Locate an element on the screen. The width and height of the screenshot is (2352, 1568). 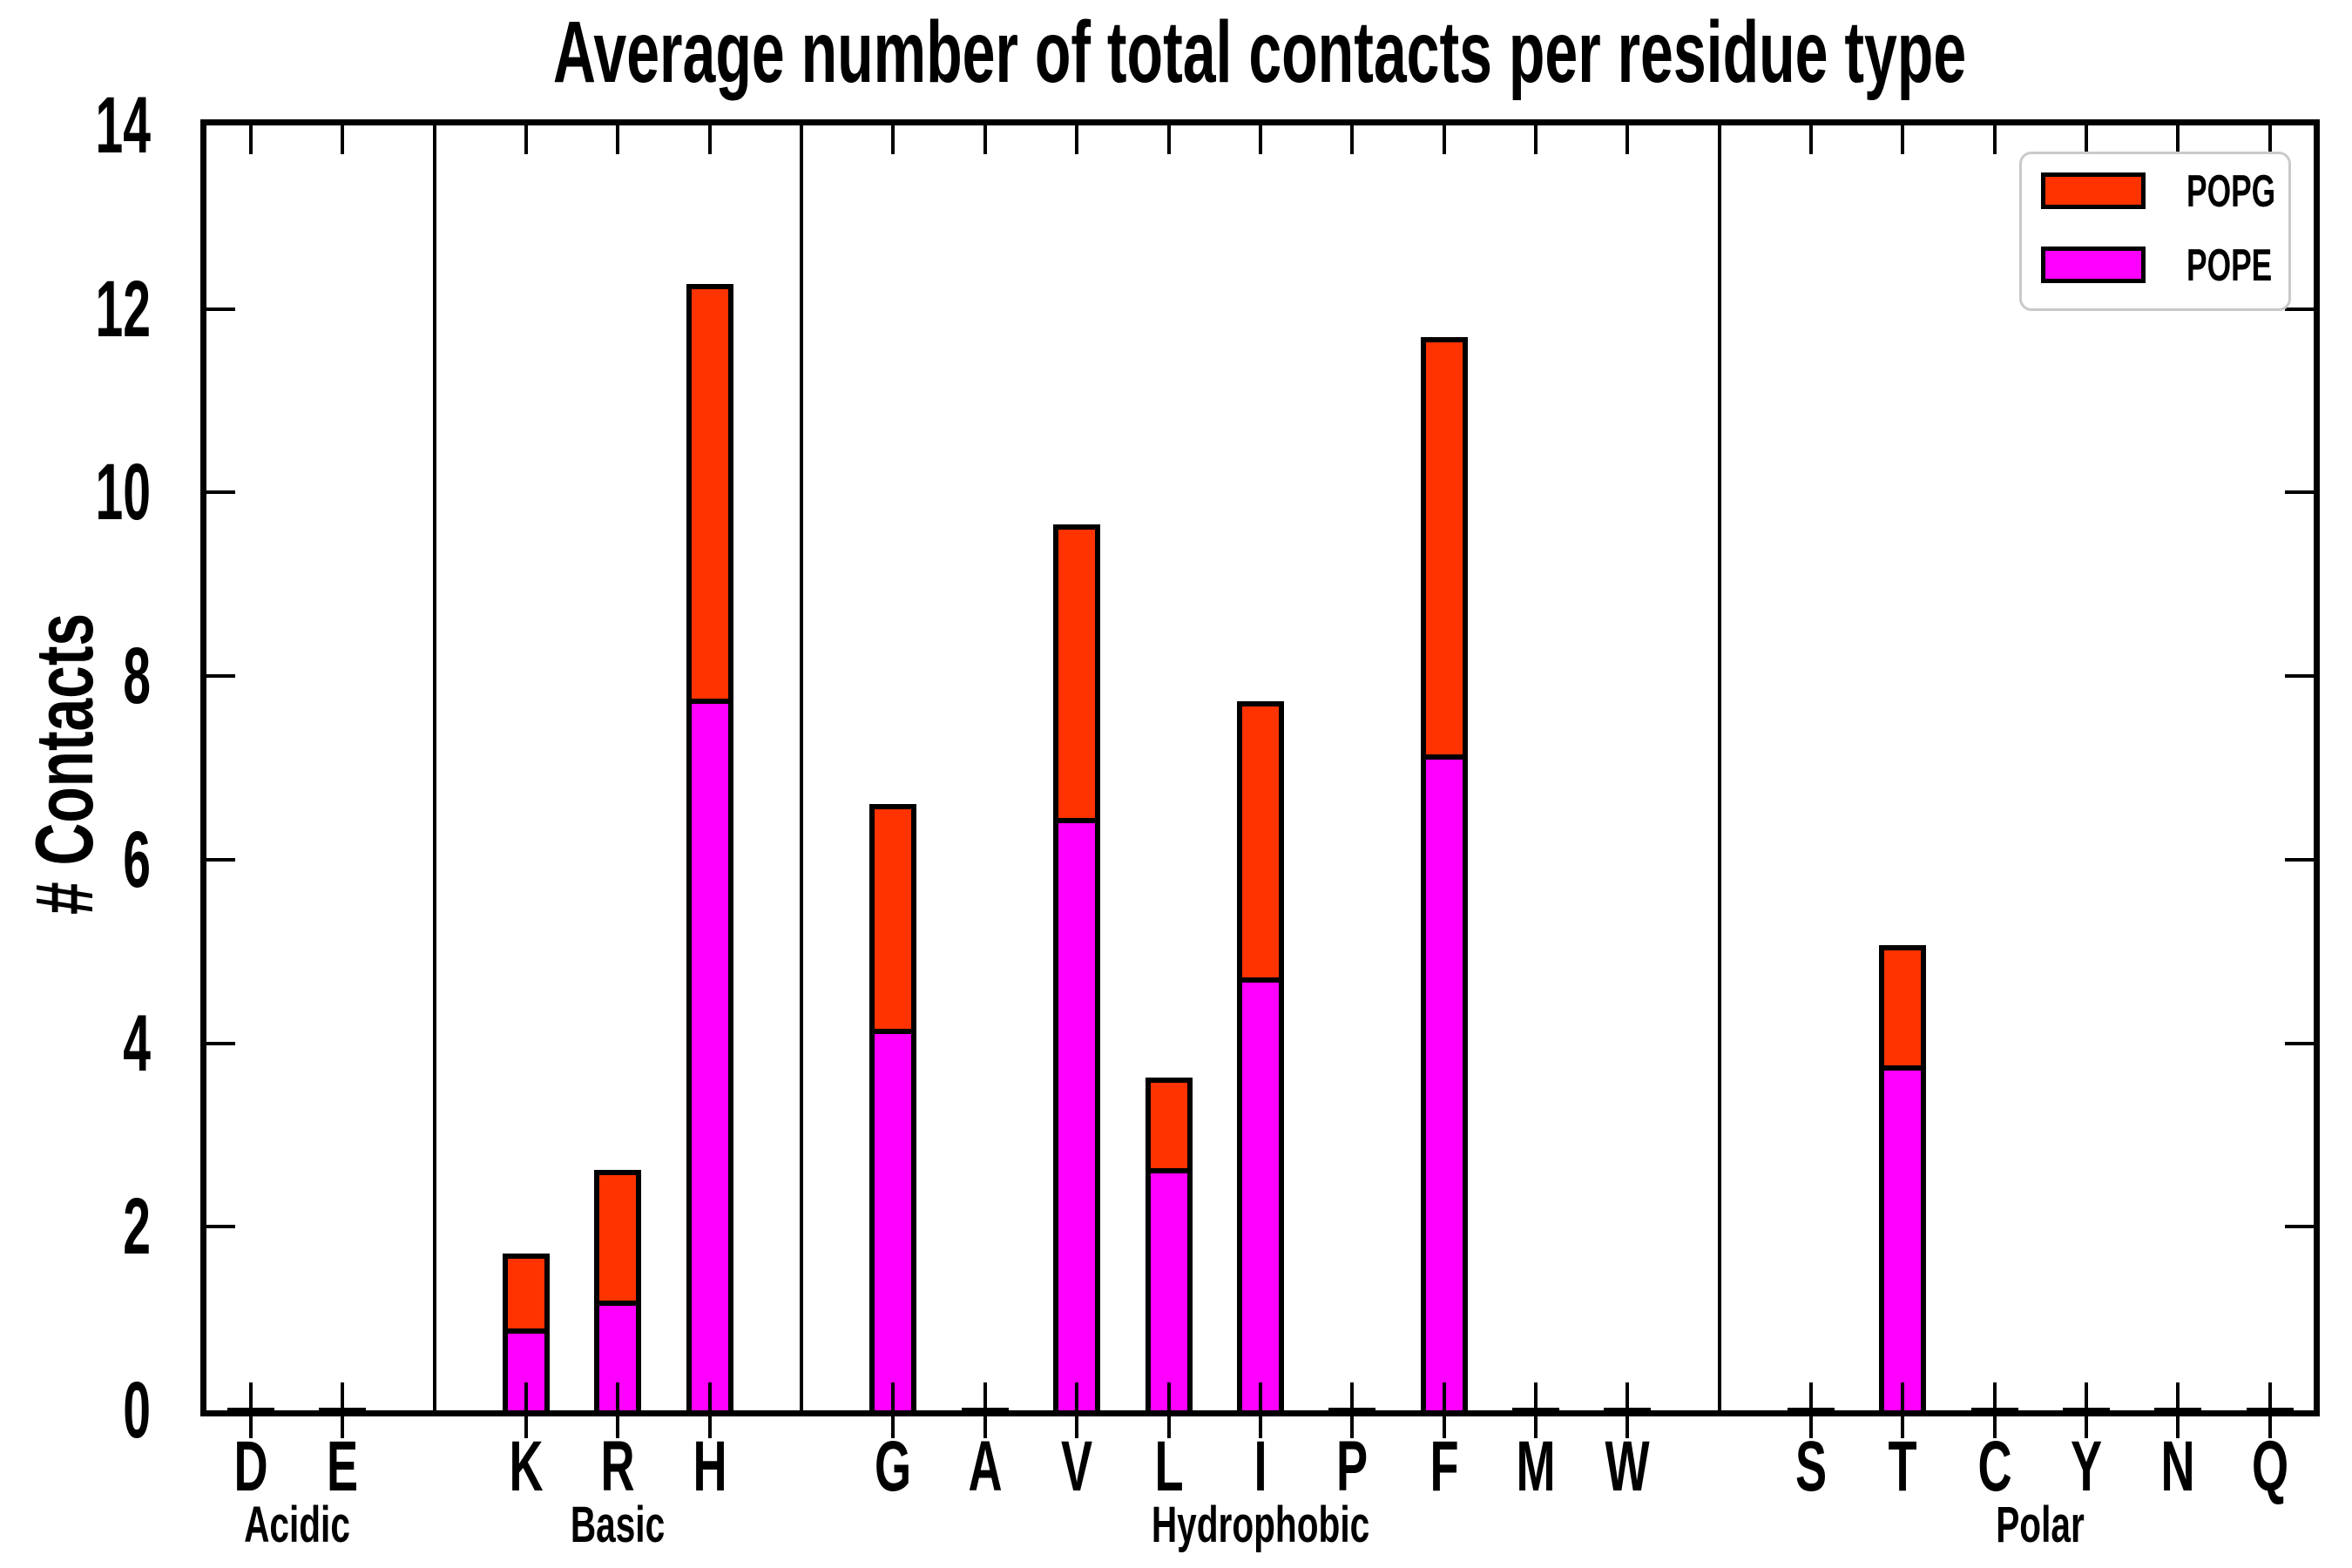
y-tick-label-10: 10 is located at coordinates (123, 492).